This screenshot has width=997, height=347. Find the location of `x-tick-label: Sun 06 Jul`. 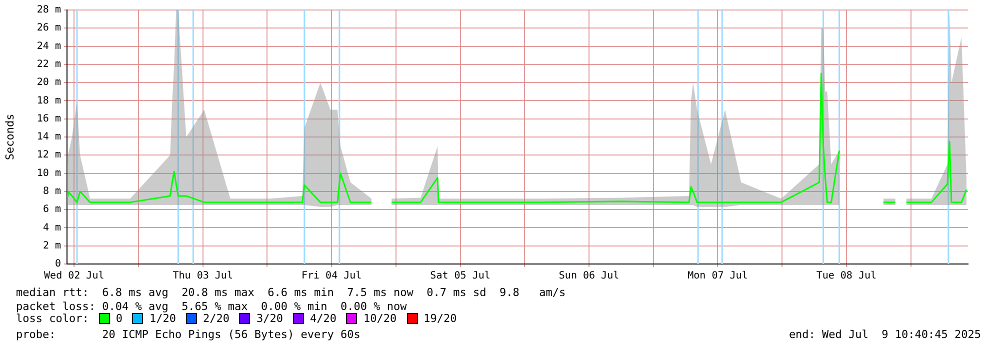

x-tick-label: Sun 06 Jul is located at coordinates (589, 276).